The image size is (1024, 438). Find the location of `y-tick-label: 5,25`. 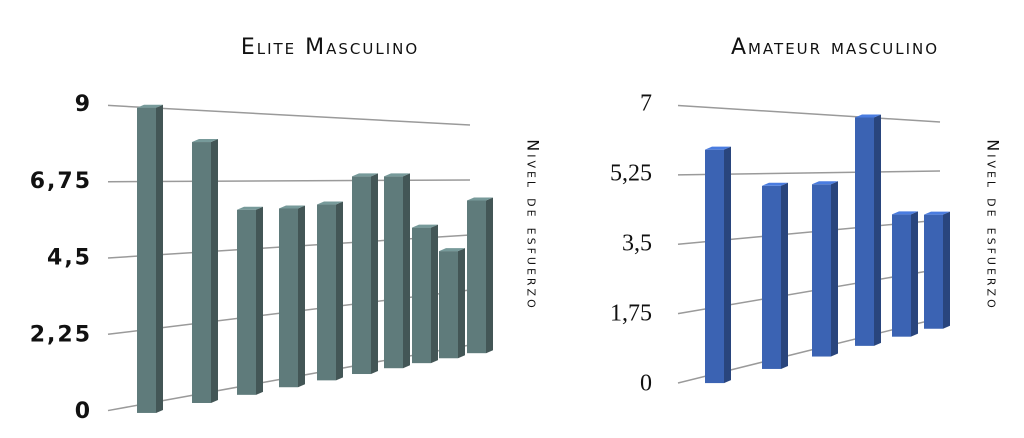

y-tick-label: 5,25 is located at coordinates (631, 174).